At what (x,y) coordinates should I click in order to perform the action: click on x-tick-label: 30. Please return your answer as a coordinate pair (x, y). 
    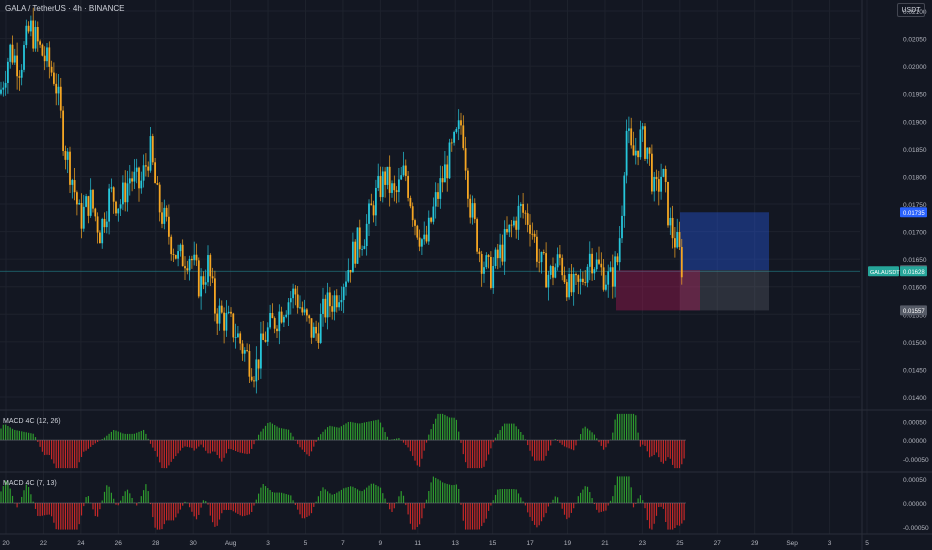
    Looking at the image, I should click on (194, 543).